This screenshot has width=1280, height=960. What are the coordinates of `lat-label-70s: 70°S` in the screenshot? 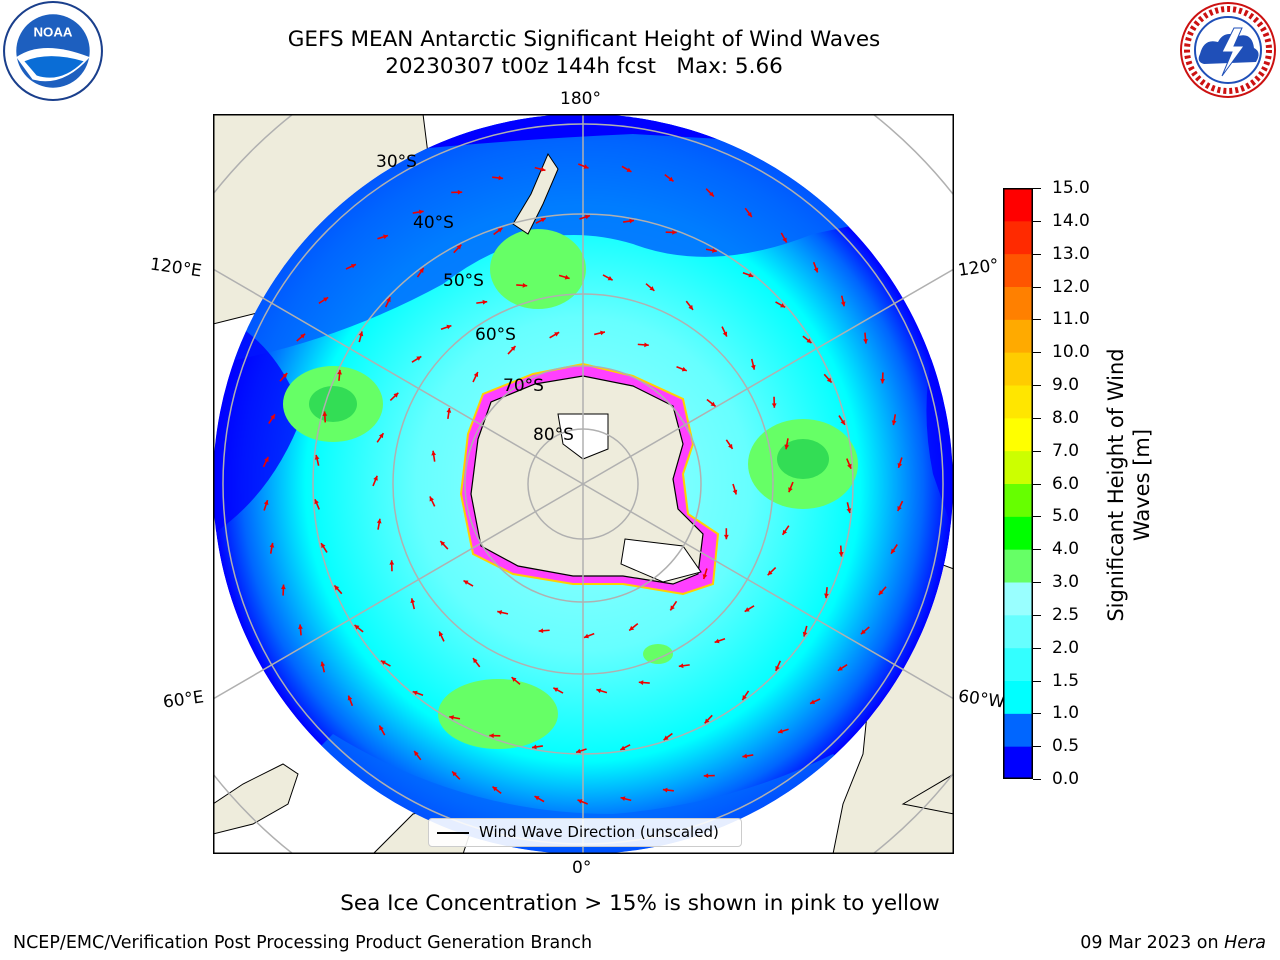 It's located at (523, 386).